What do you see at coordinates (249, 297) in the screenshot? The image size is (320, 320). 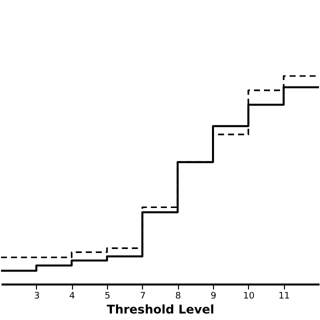 I see `x-tick-label: 10` at bounding box center [249, 297].